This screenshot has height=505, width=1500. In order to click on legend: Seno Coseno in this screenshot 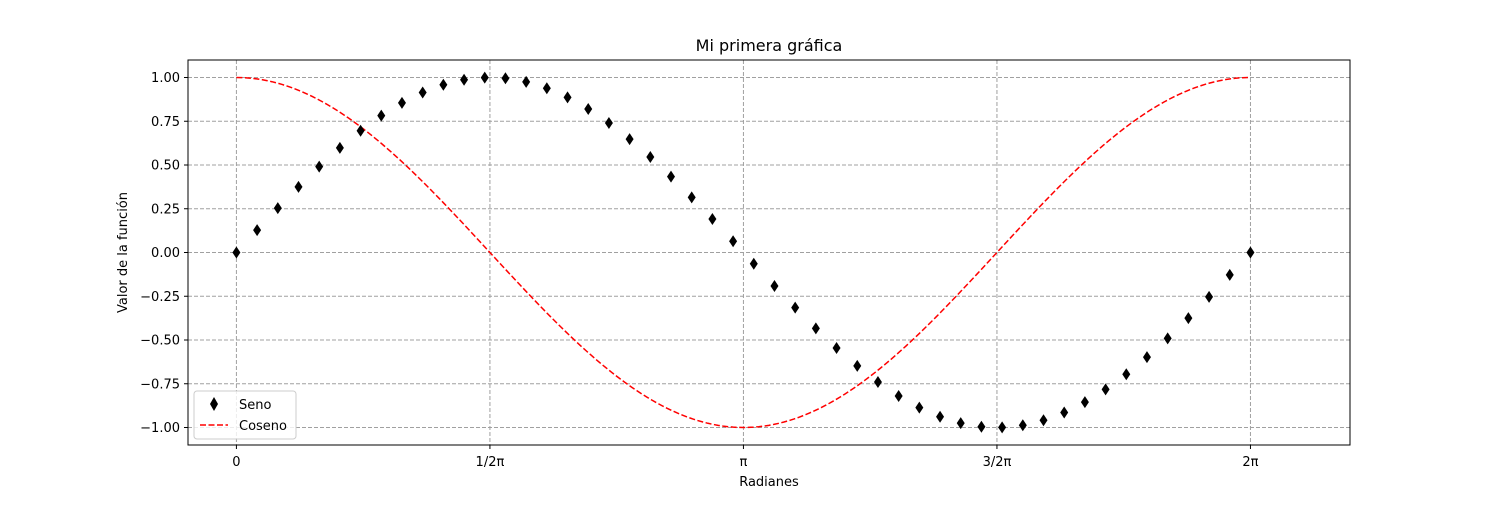, I will do `click(245, 415)`.